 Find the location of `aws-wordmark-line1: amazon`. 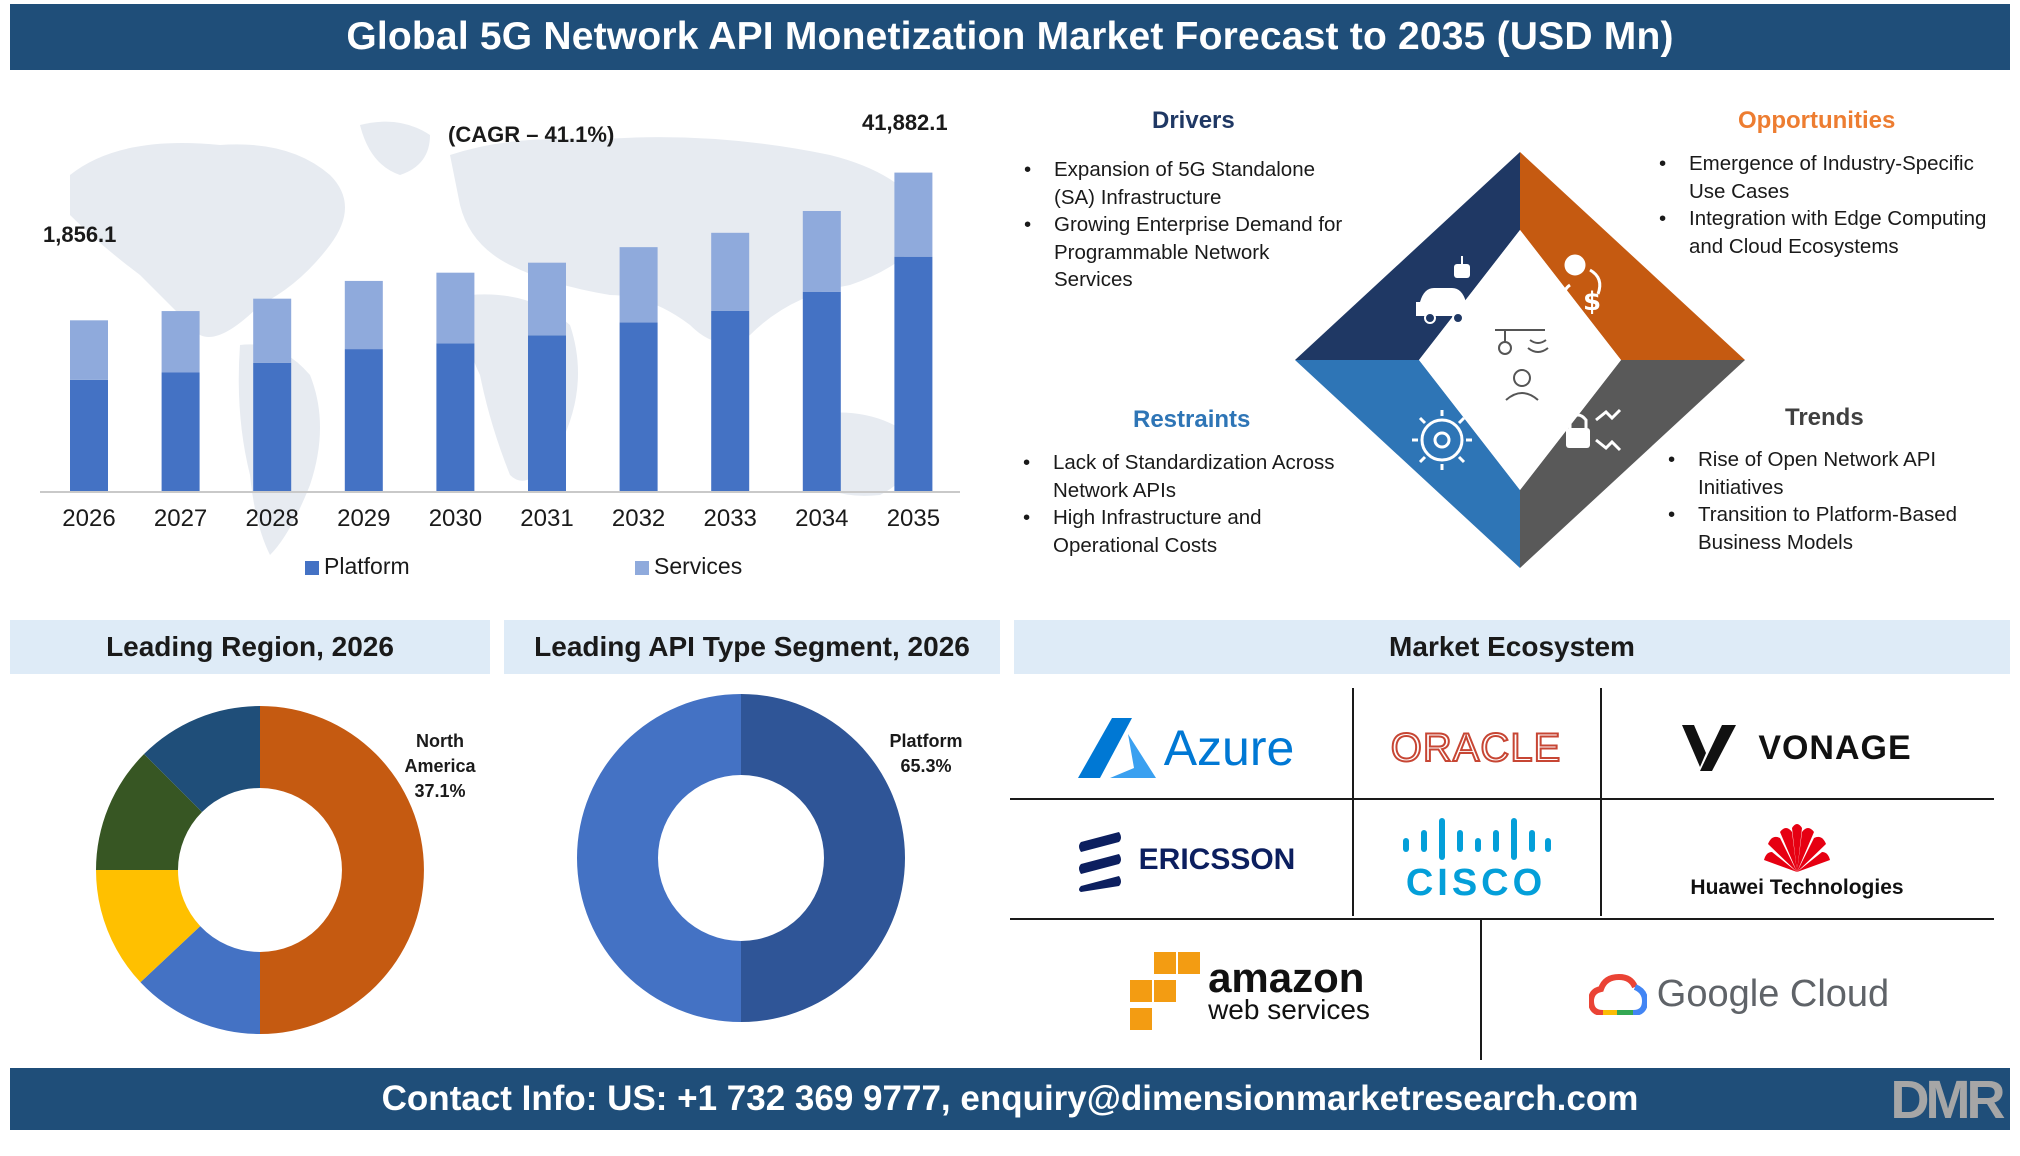

aws-wordmark-line1: amazon is located at coordinates (1286, 977).